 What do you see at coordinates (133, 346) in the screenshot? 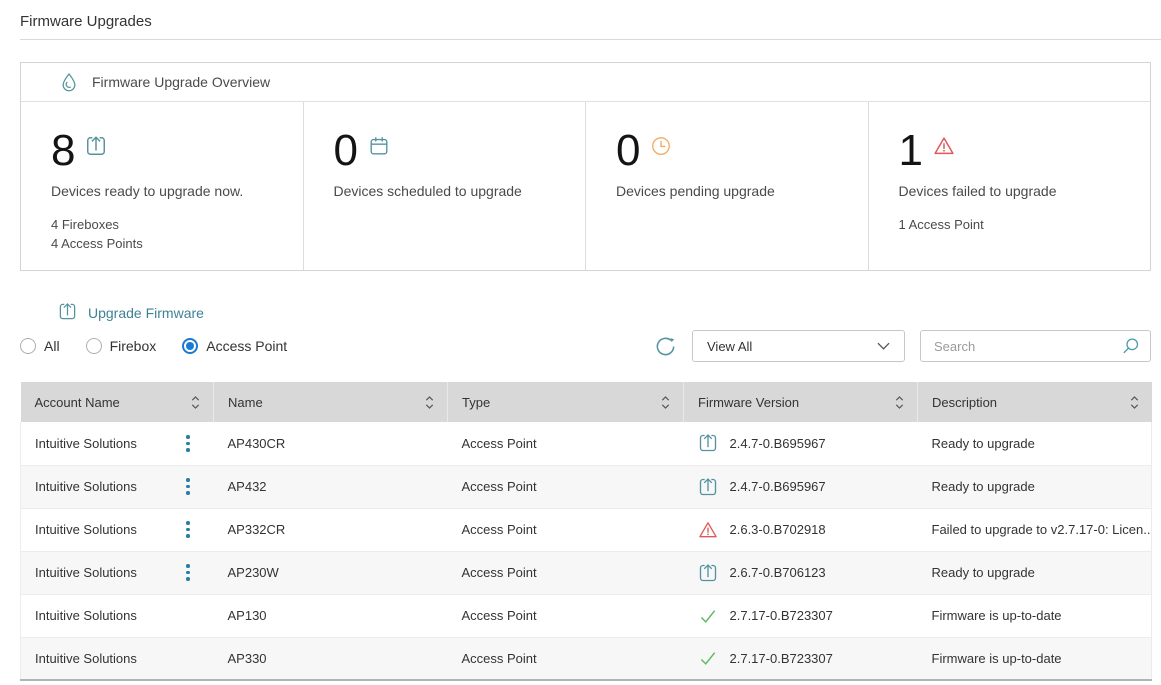
I see `radio-firebox-label: Firebox` at bounding box center [133, 346].